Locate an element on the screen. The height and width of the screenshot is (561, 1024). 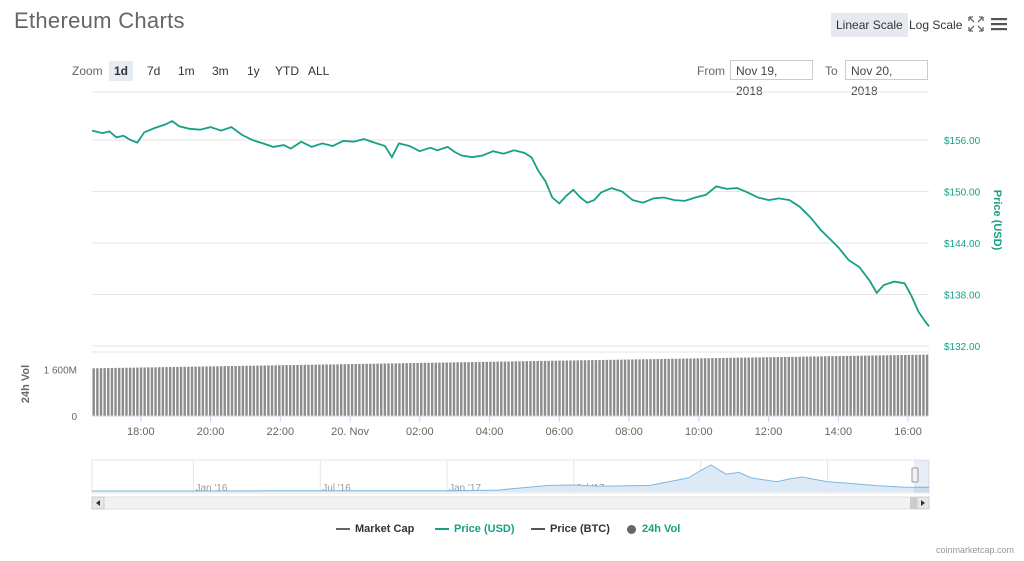
zoom-7d-button: 7d is located at coordinates (154, 71).